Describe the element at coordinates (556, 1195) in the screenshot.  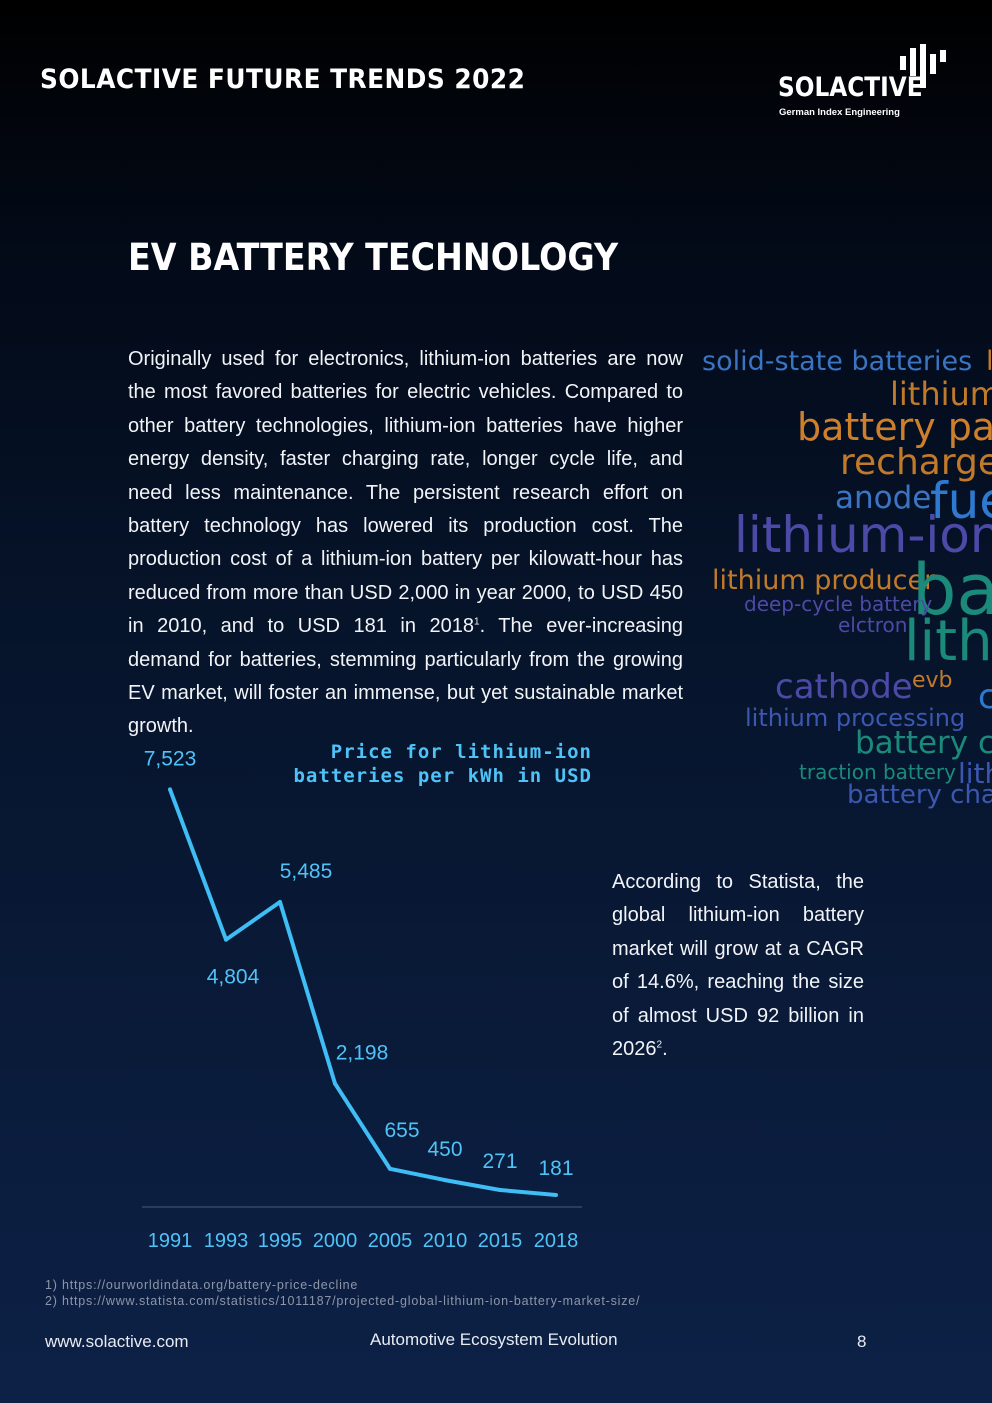
I see `data-point-2018` at that location.